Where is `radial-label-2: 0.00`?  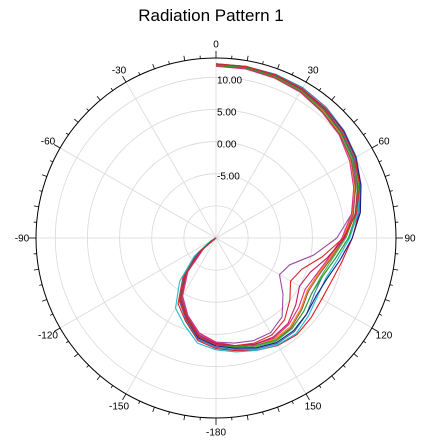 radial-label-2: 0.00 is located at coordinates (227, 145).